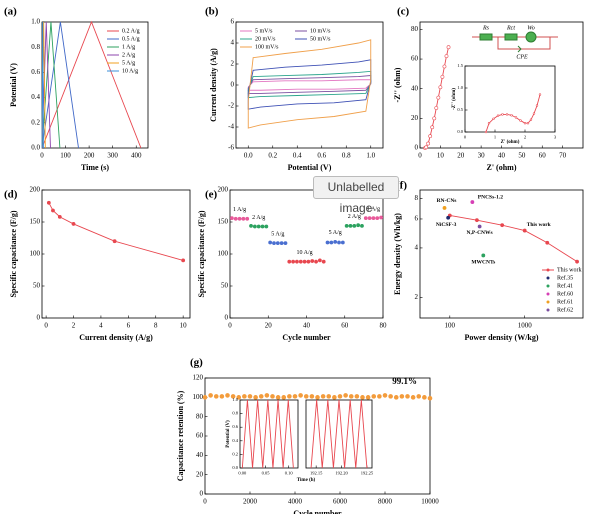 Image resolution: width=593 pixels, height=514 pixels. I want to click on x-tick-label: 8000, so click(385, 502).